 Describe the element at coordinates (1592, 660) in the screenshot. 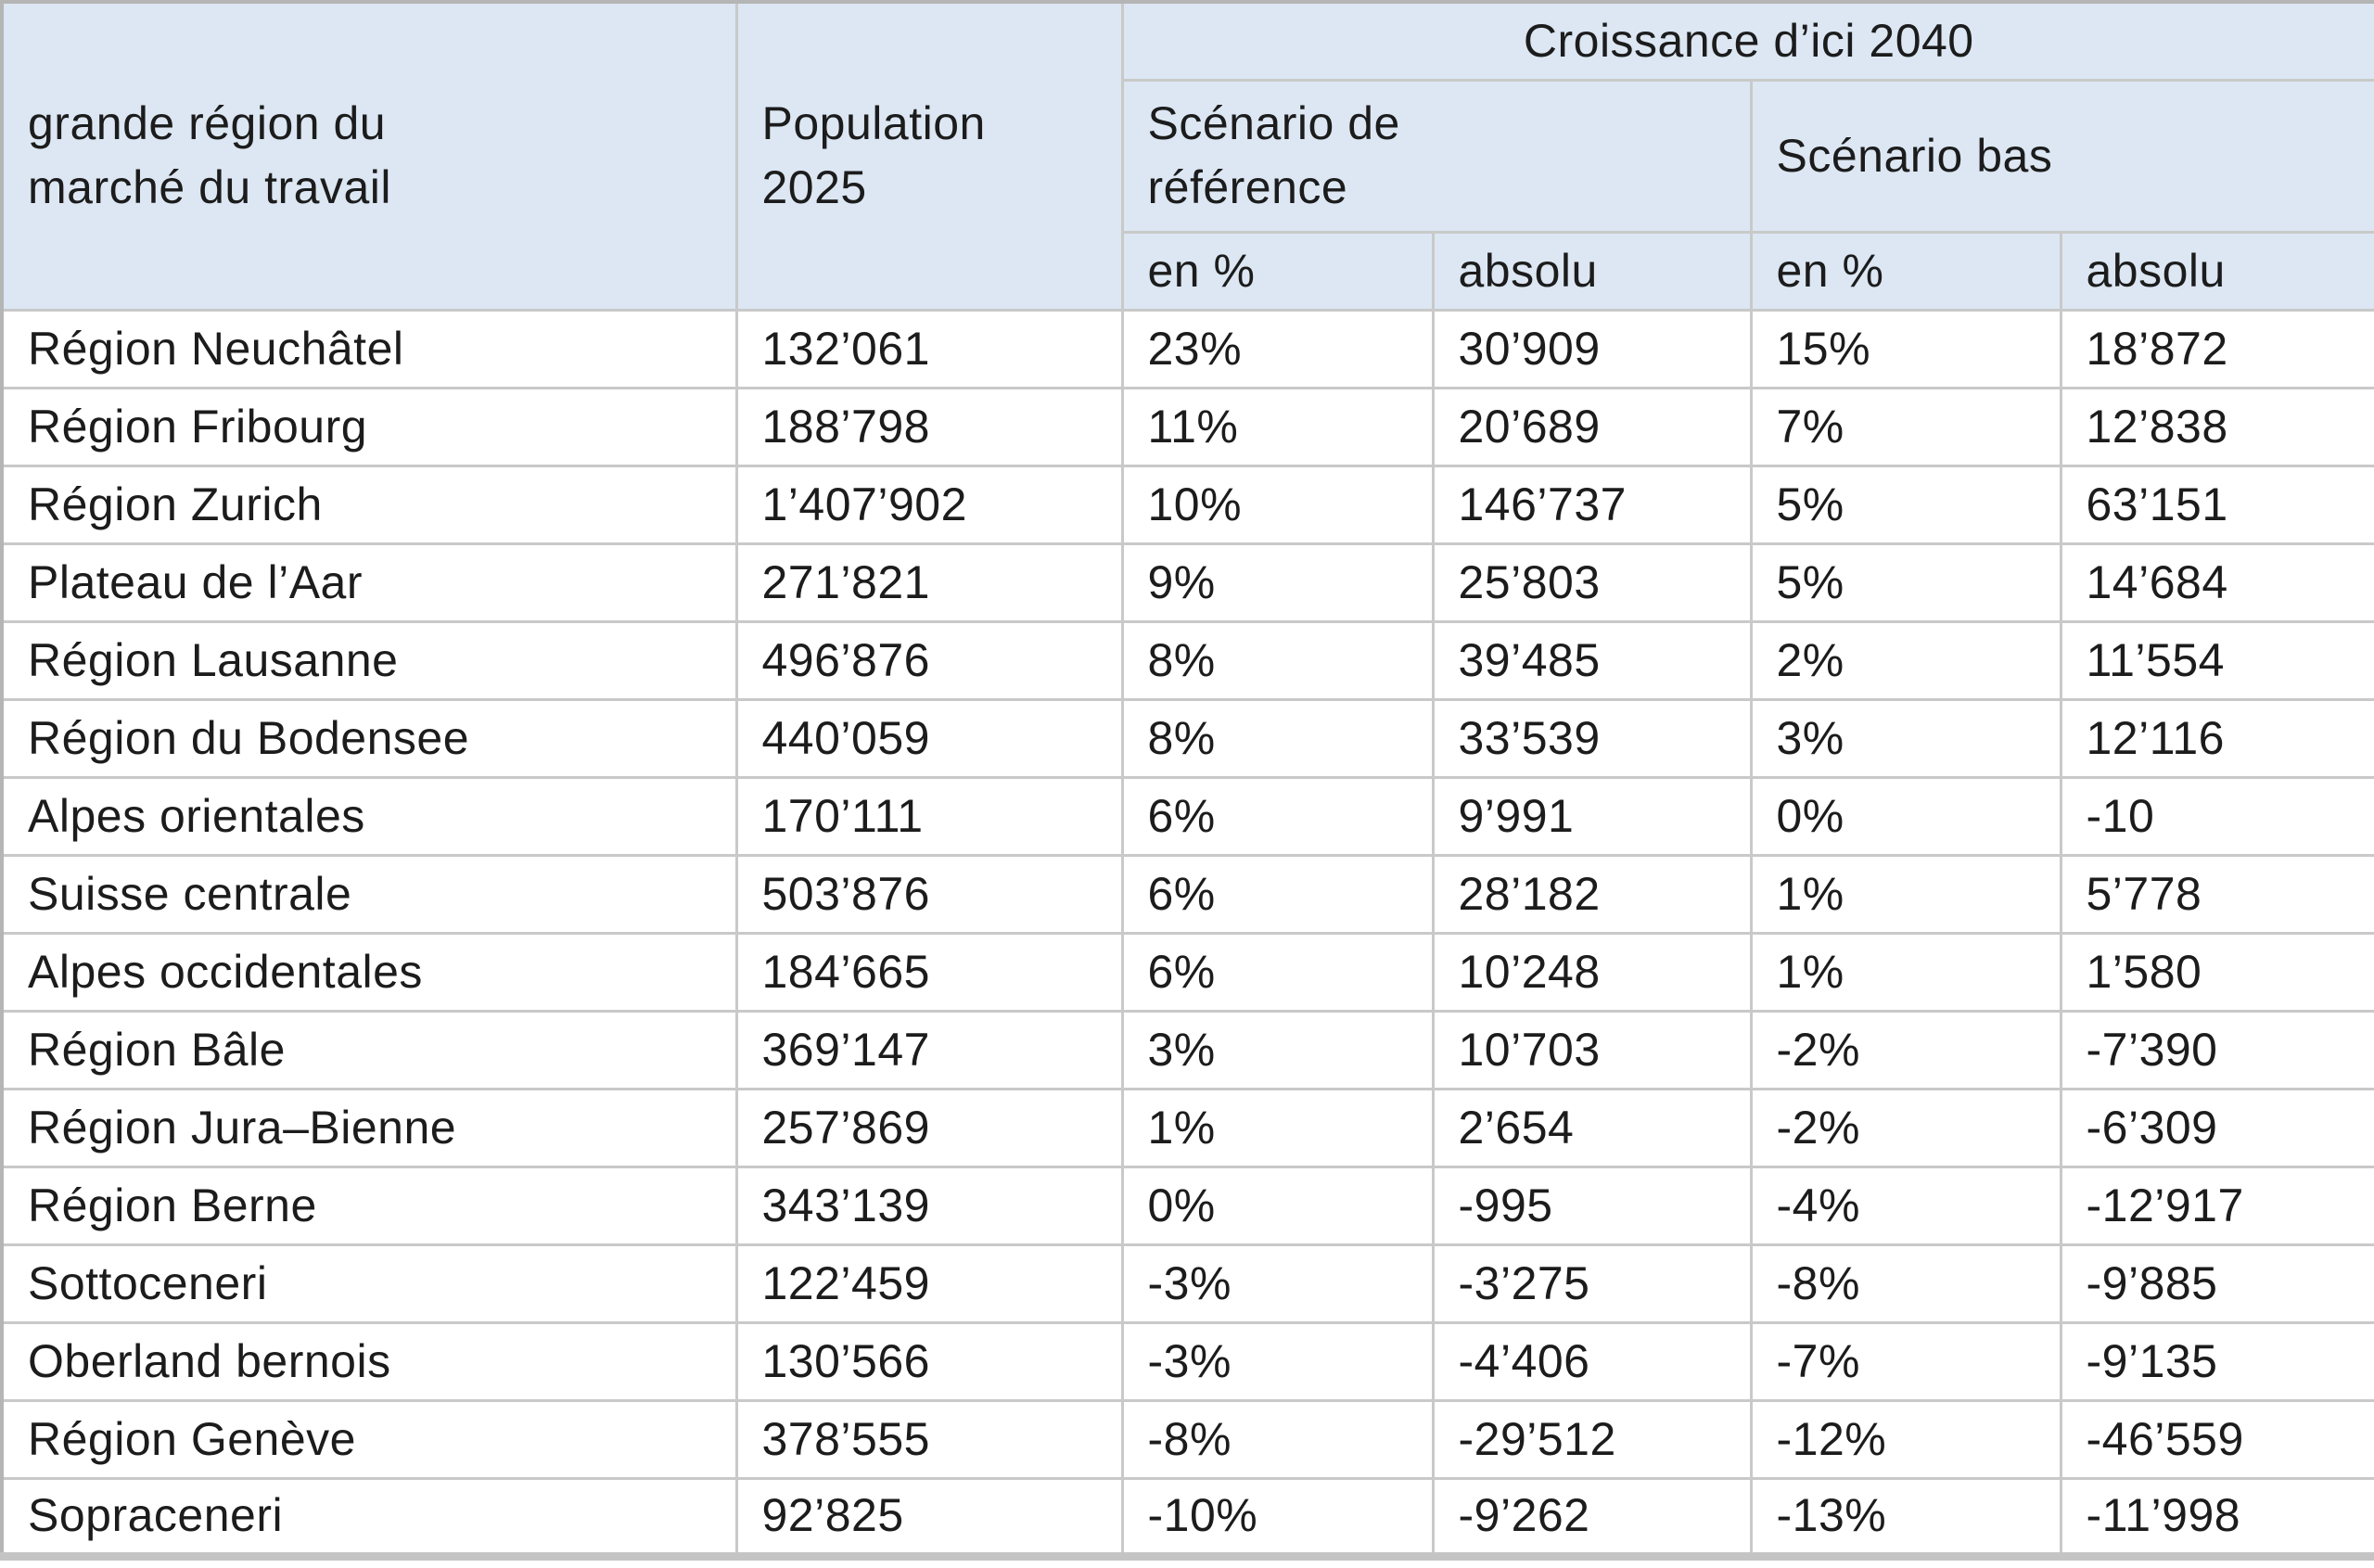

I see `ref-abs-cell: 39’485` at that location.